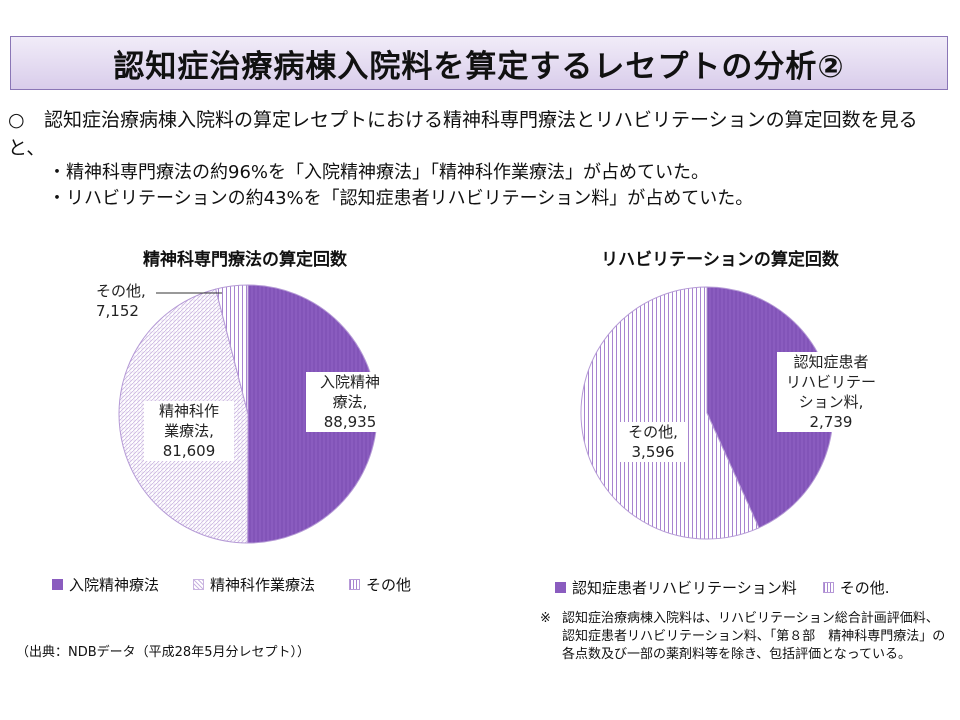 The height and width of the screenshot is (720, 960). I want to click on chart1-label-nyuin-l3: 88,935, so click(350, 422).